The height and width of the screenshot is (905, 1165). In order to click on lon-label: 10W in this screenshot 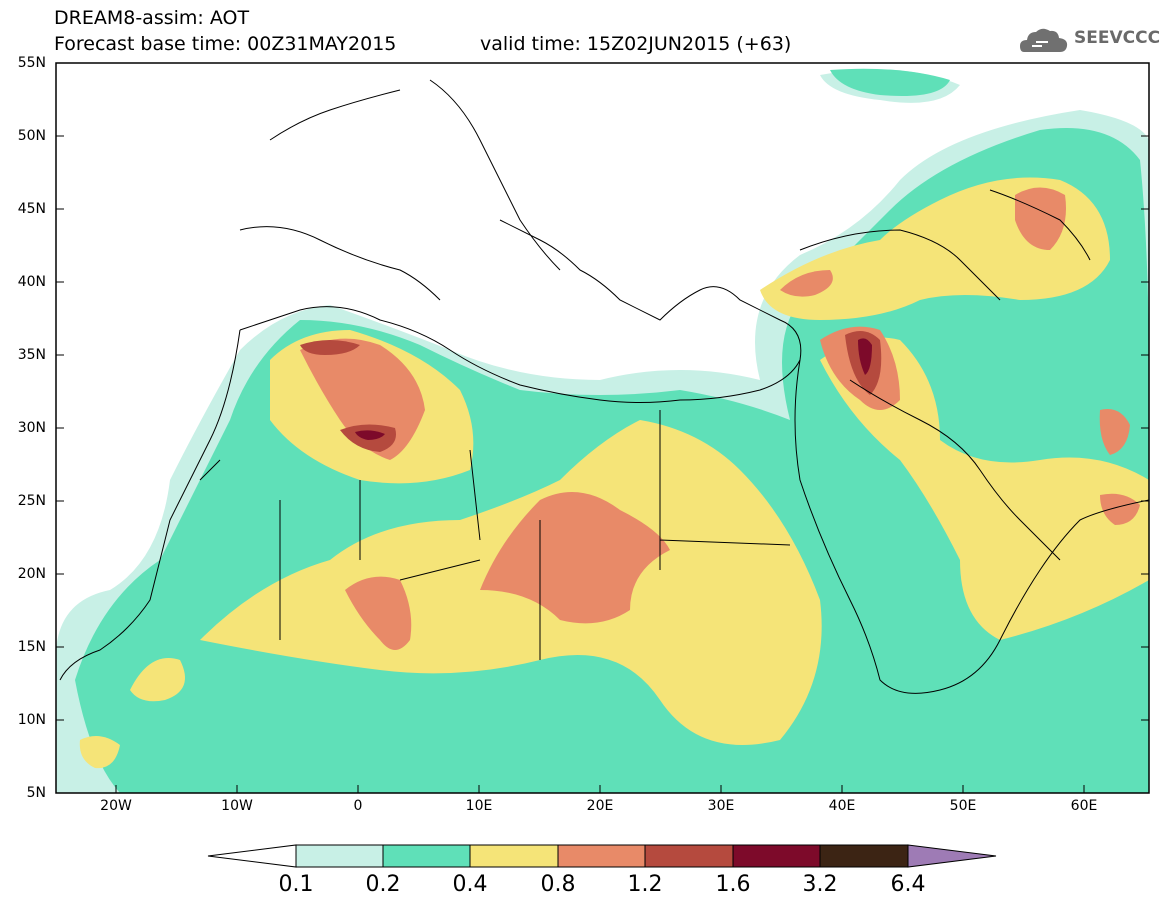, I will do `click(237, 806)`.